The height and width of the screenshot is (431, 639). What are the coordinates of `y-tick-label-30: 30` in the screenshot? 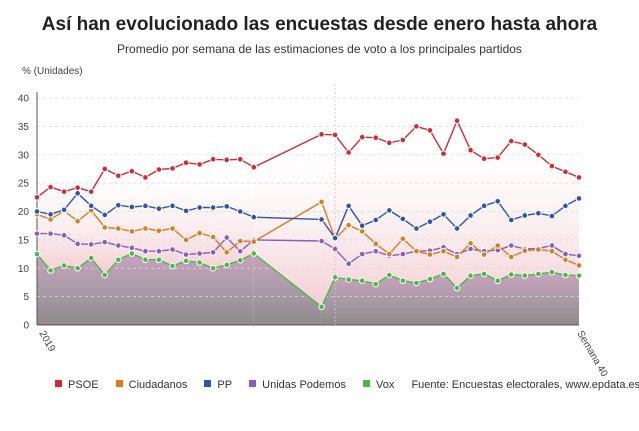 It's located at (24, 155).